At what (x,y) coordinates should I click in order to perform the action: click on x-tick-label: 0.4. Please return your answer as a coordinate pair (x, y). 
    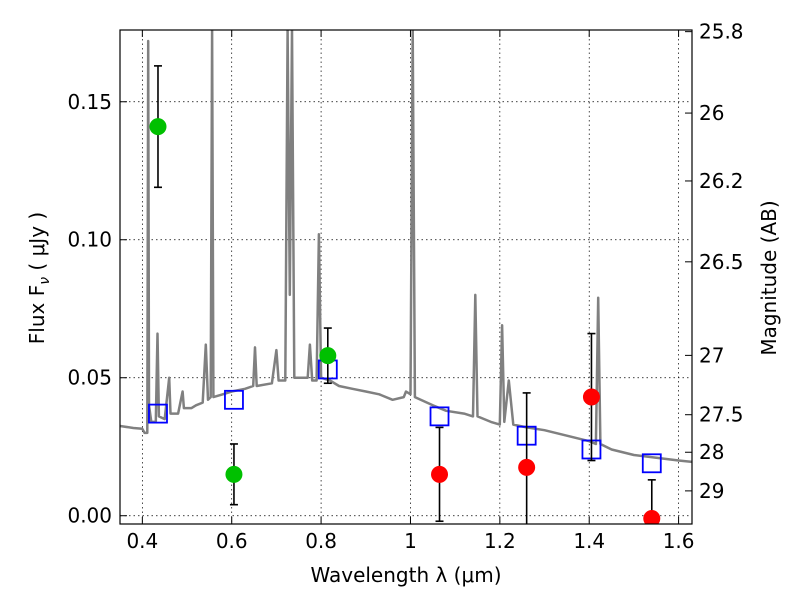
    Looking at the image, I should click on (142, 541).